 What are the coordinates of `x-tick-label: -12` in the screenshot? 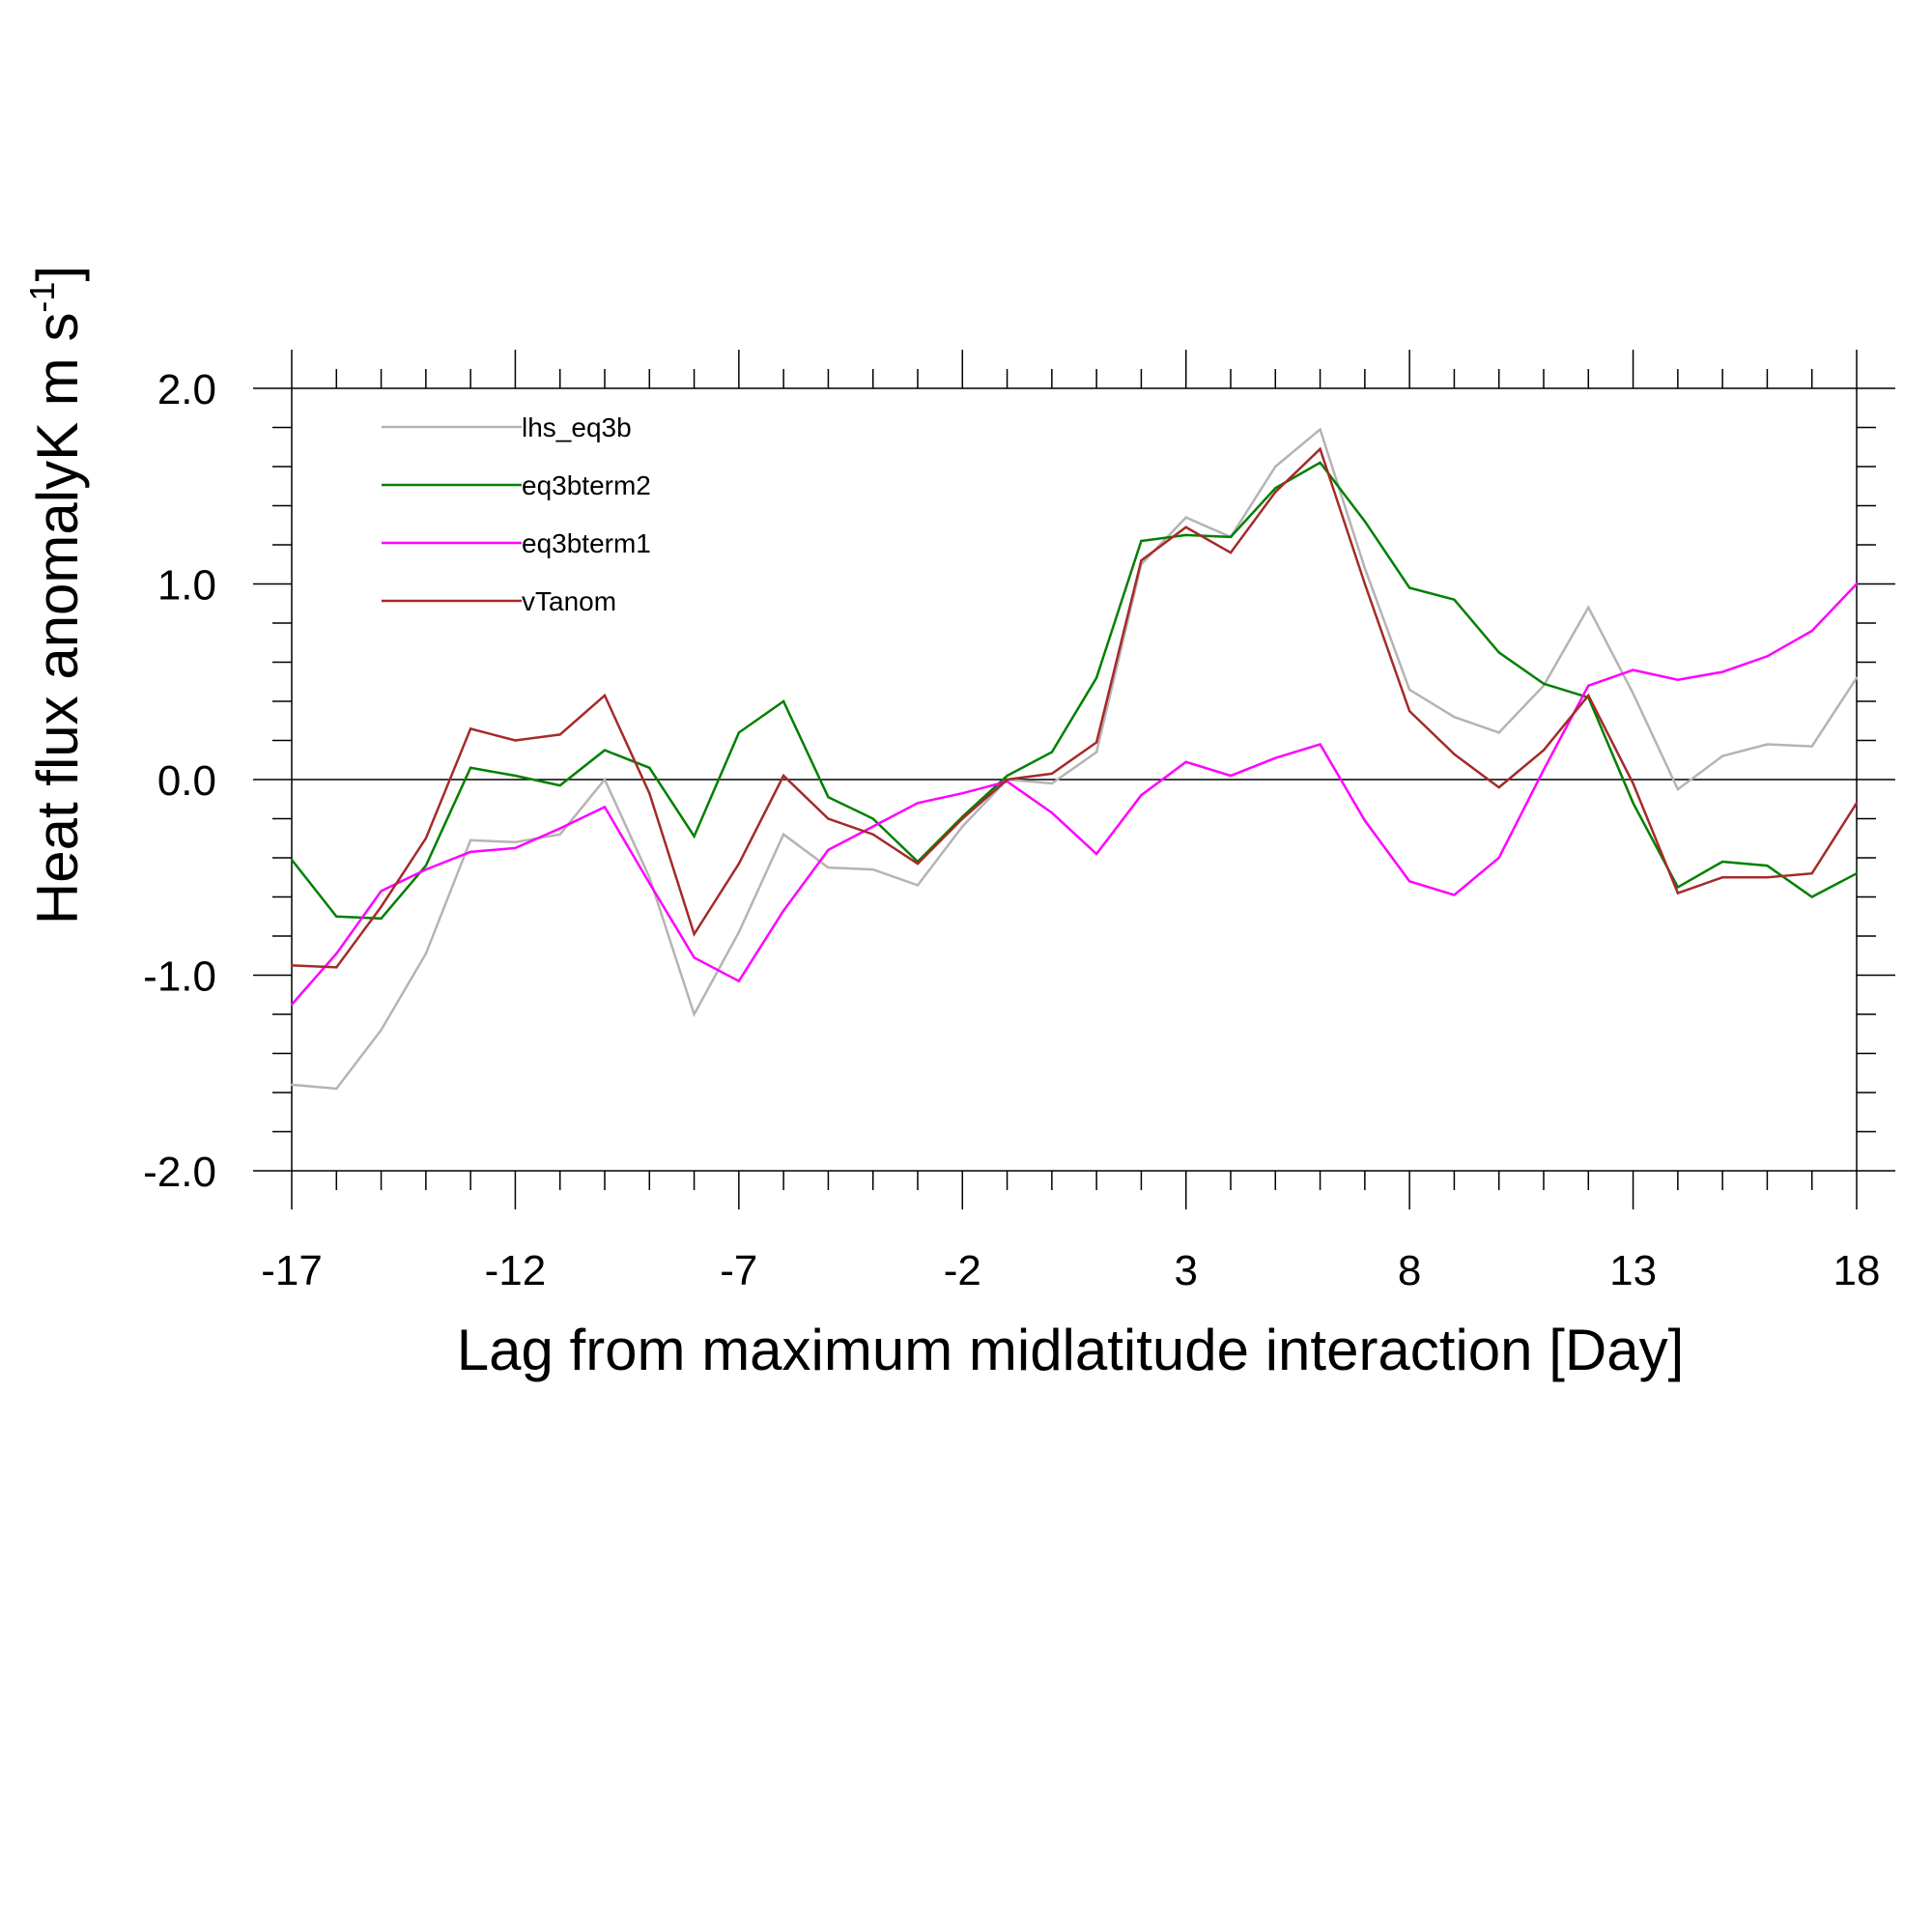 It's located at (516, 1270).